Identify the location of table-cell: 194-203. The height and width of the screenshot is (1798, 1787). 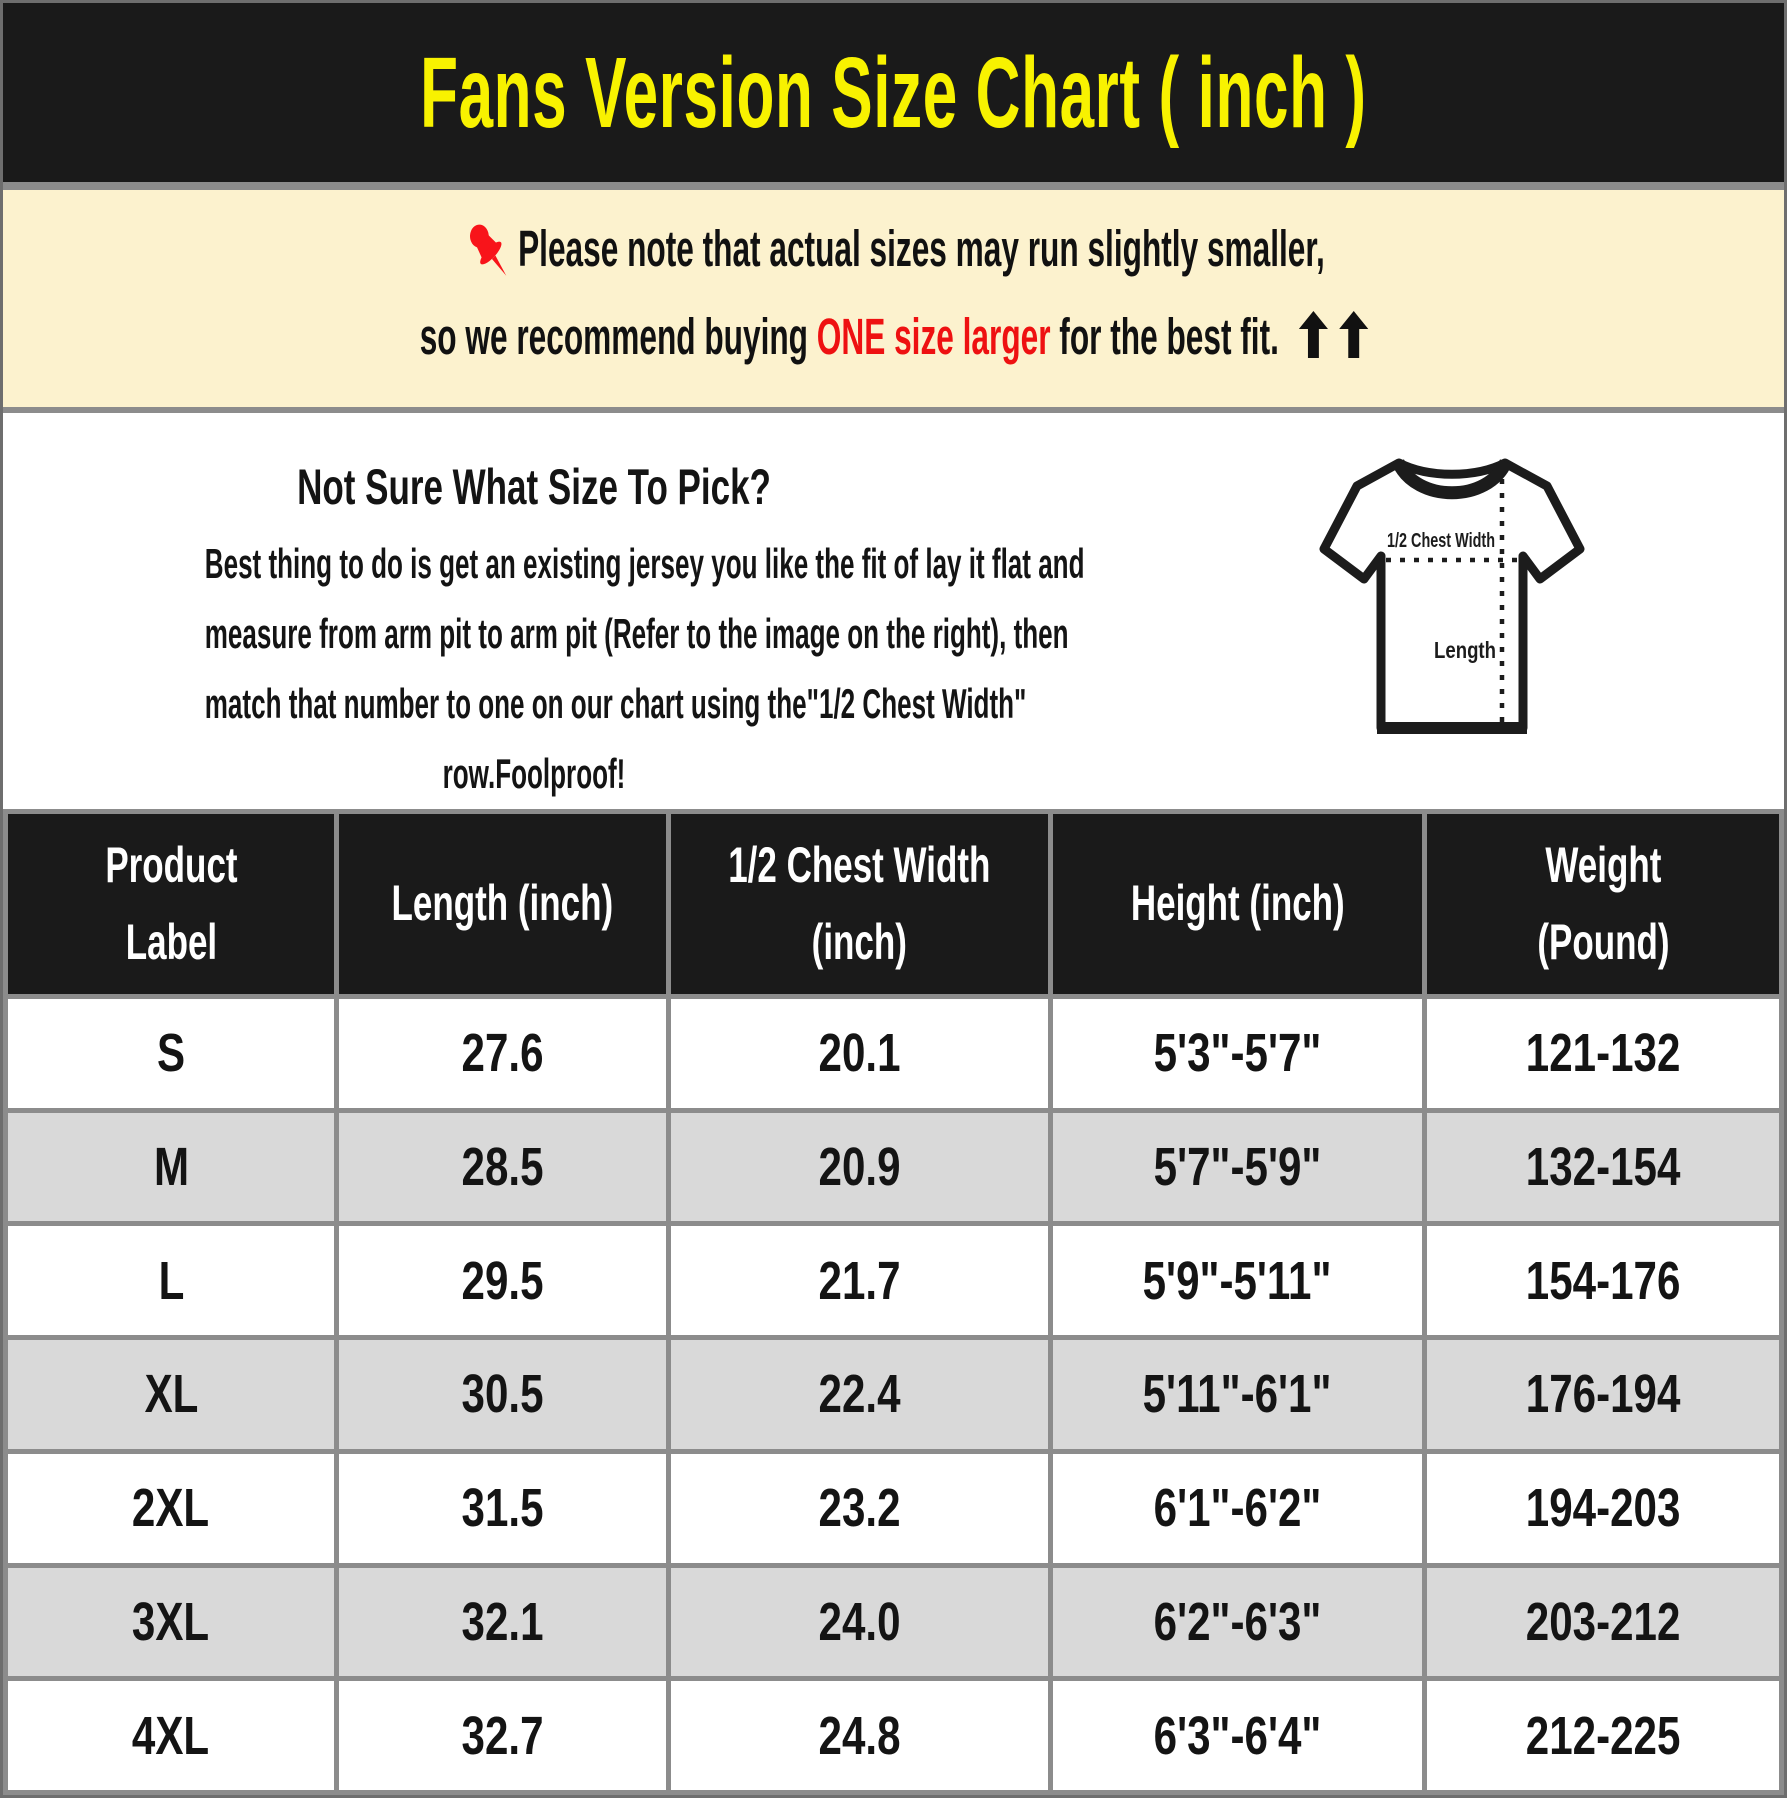
(1603, 1508).